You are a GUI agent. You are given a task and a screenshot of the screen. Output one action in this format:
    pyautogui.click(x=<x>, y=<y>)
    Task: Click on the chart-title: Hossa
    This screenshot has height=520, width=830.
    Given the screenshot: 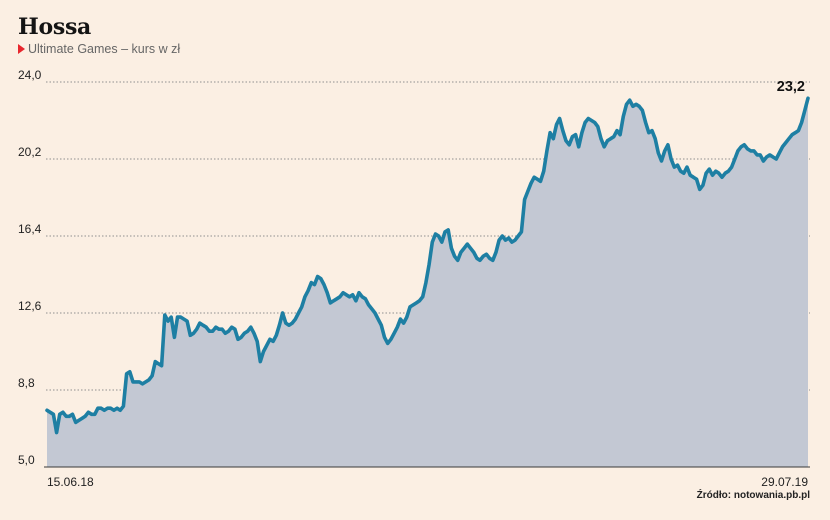 What is the action you would take?
    pyautogui.click(x=54, y=27)
    